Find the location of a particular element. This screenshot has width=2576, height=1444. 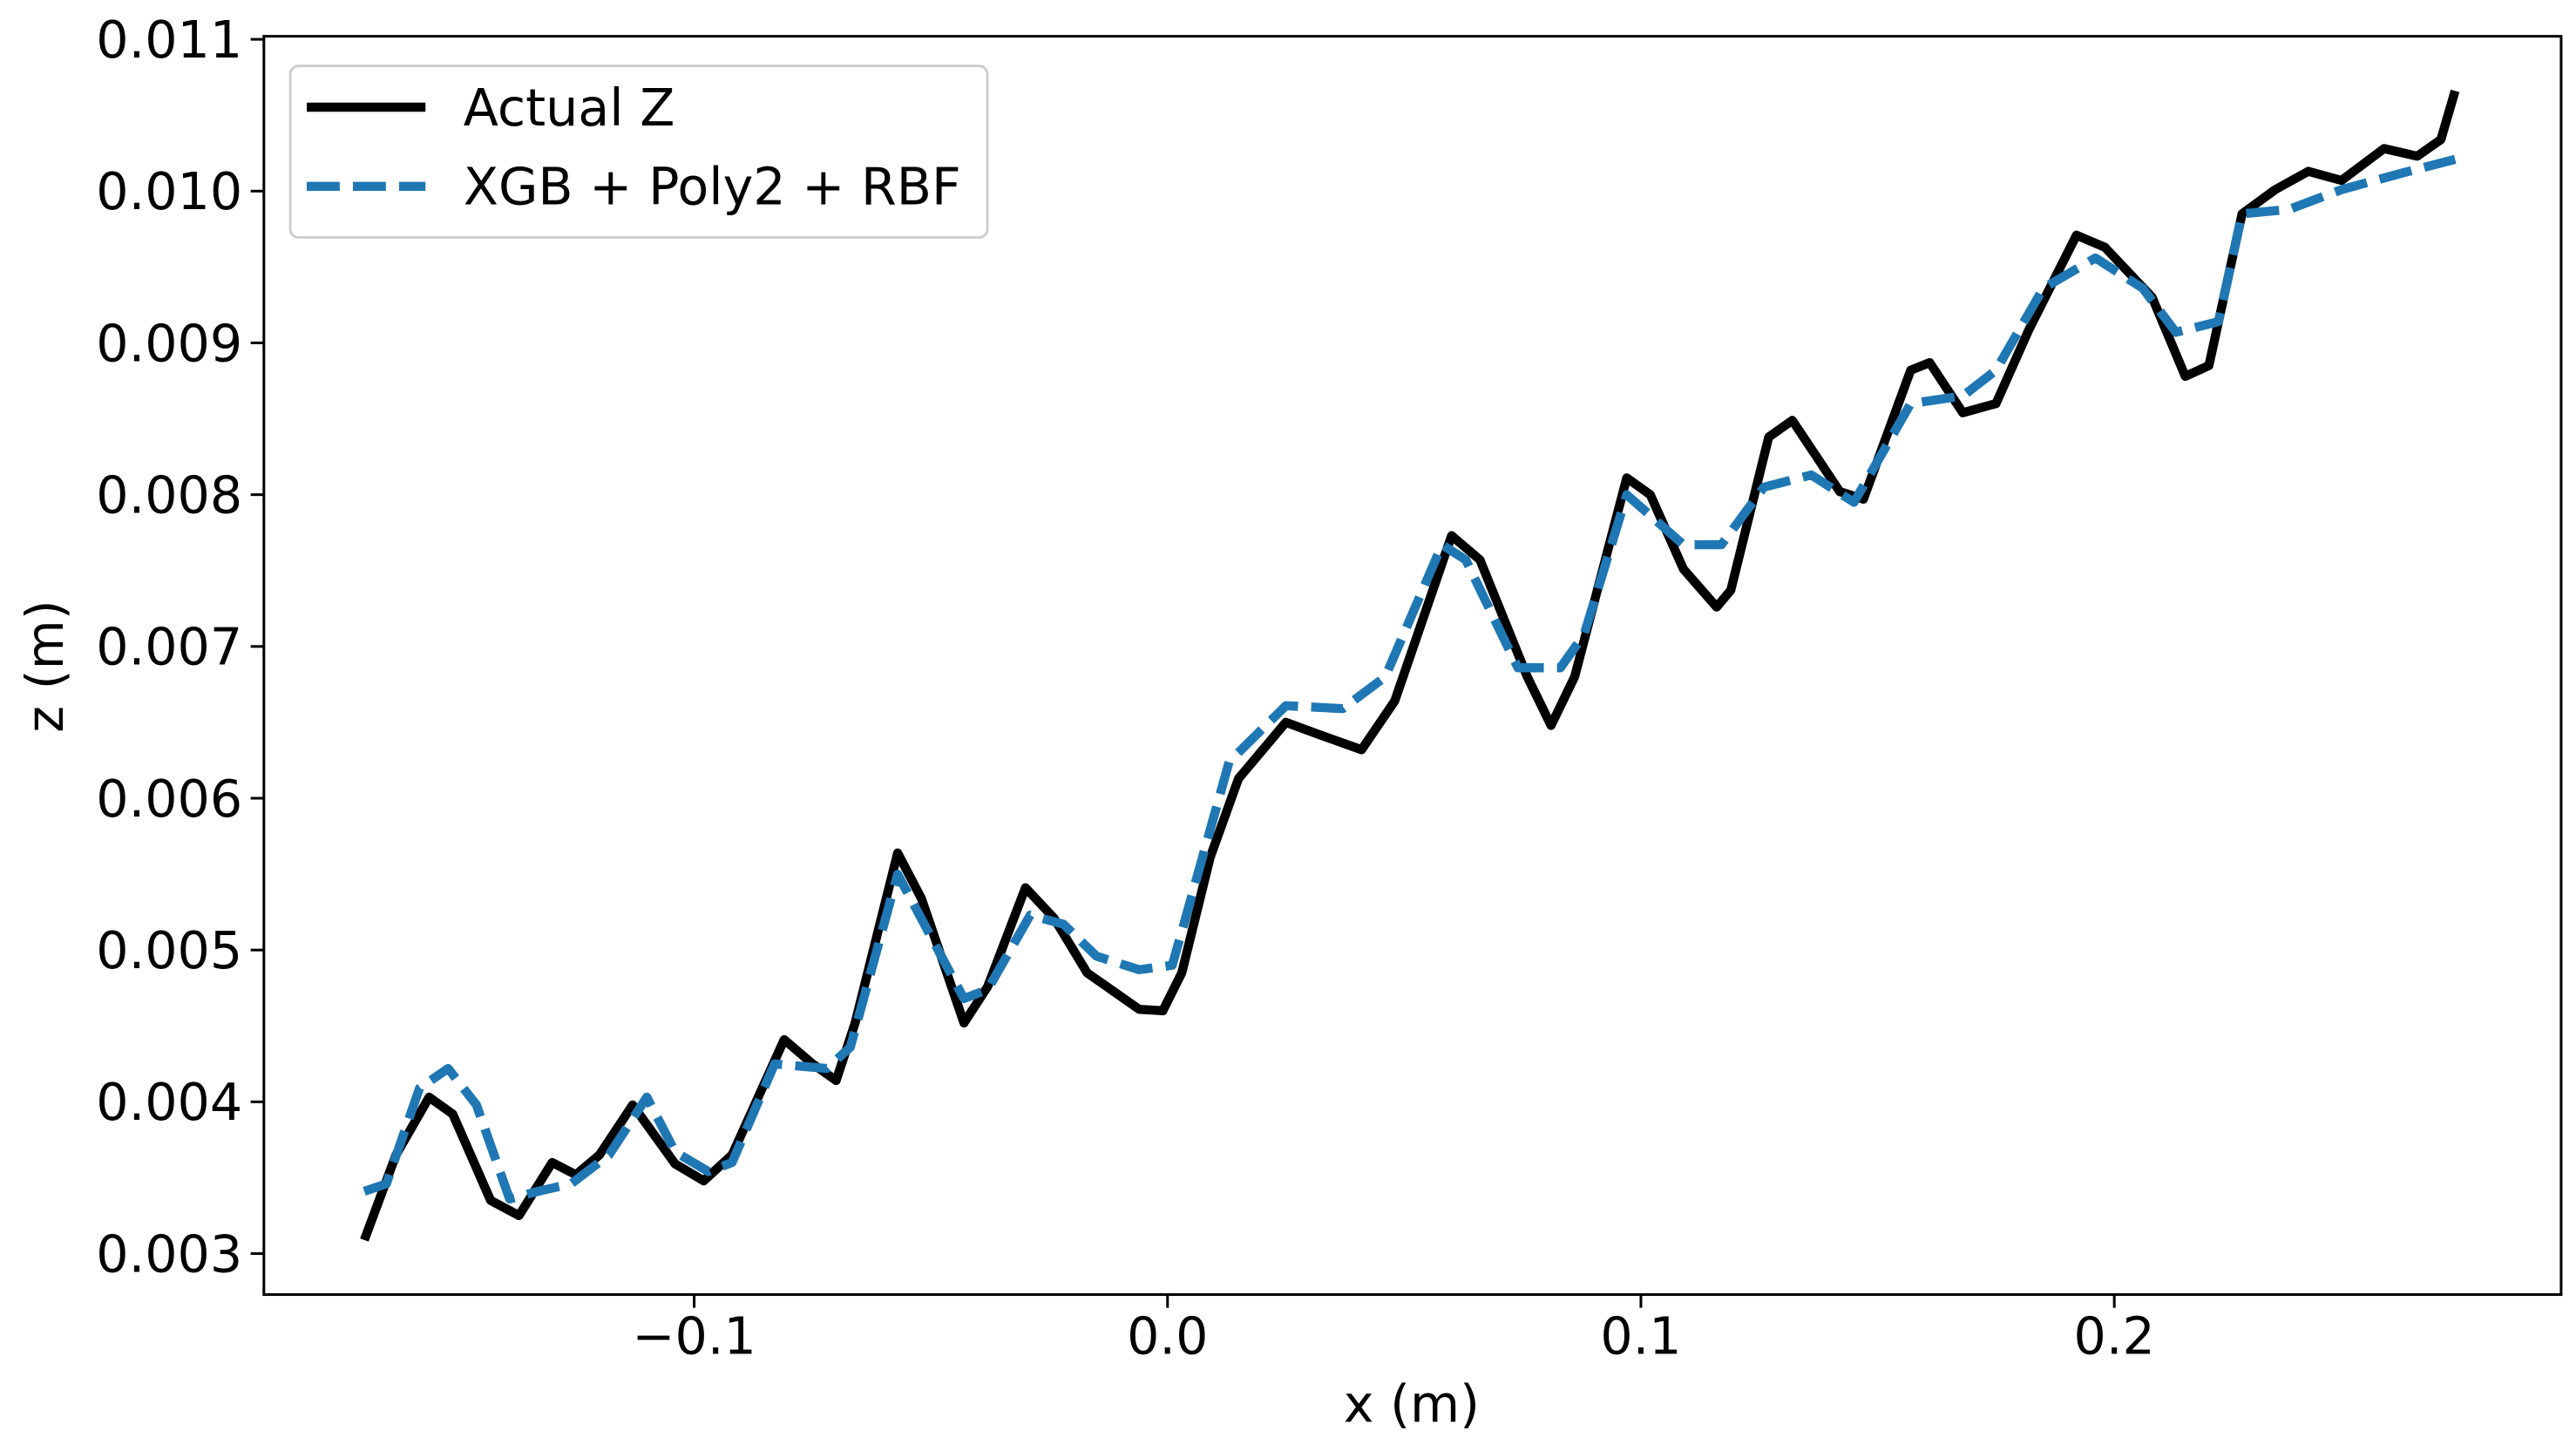

y-tick-label: 0.005 is located at coordinates (169, 951).